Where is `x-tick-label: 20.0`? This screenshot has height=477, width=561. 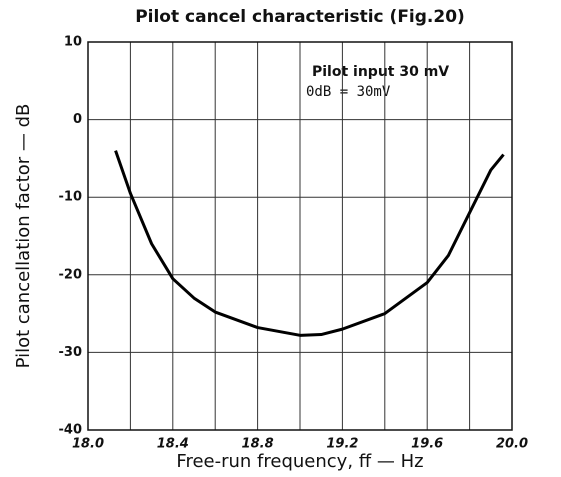 x-tick-label: 20.0 is located at coordinates (512, 444).